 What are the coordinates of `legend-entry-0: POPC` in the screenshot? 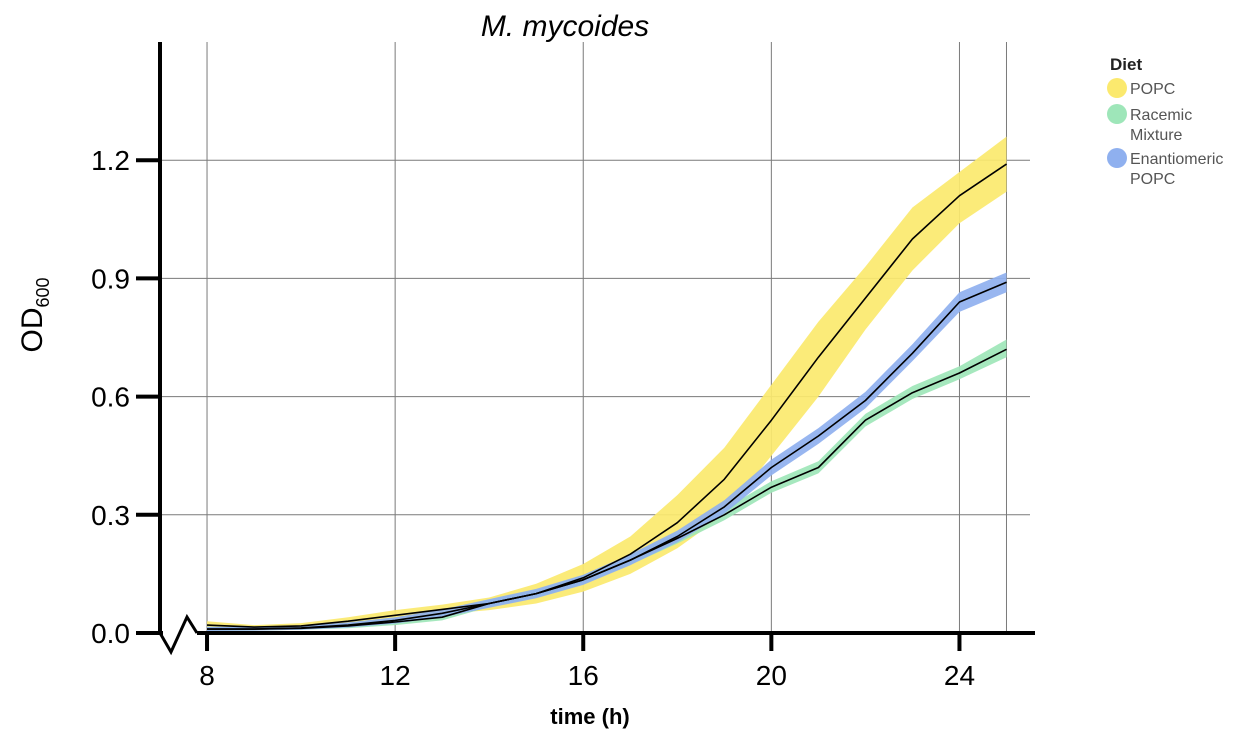 It's located at (1141, 88).